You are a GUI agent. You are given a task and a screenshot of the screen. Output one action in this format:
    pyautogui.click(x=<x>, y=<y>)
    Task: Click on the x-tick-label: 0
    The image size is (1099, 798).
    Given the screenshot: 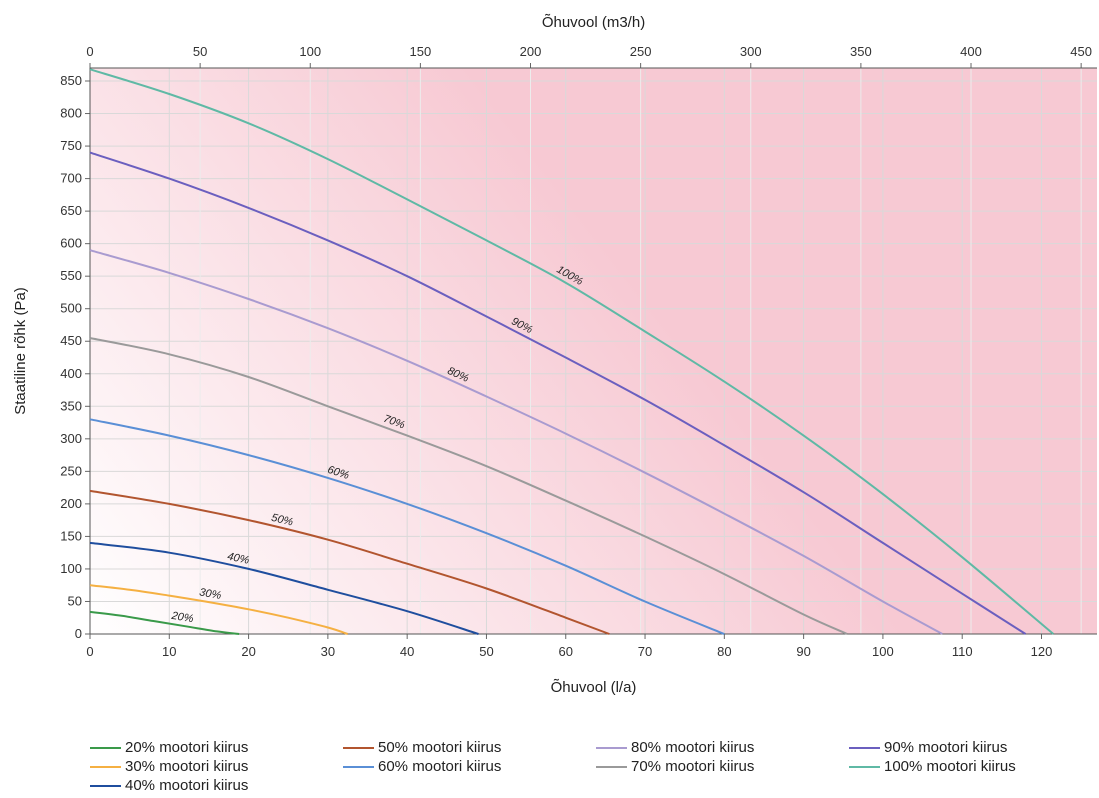 What is the action you would take?
    pyautogui.click(x=89, y=651)
    